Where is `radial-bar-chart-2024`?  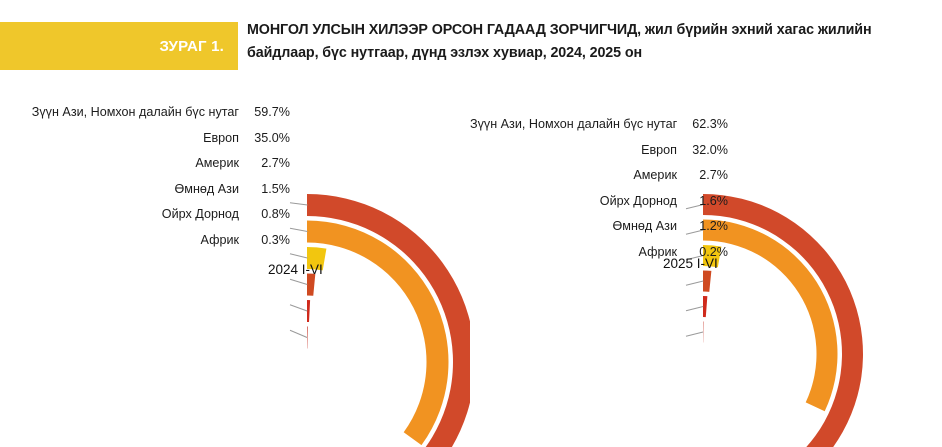
radial-bar-chart-2024 is located at coordinates (379, 320).